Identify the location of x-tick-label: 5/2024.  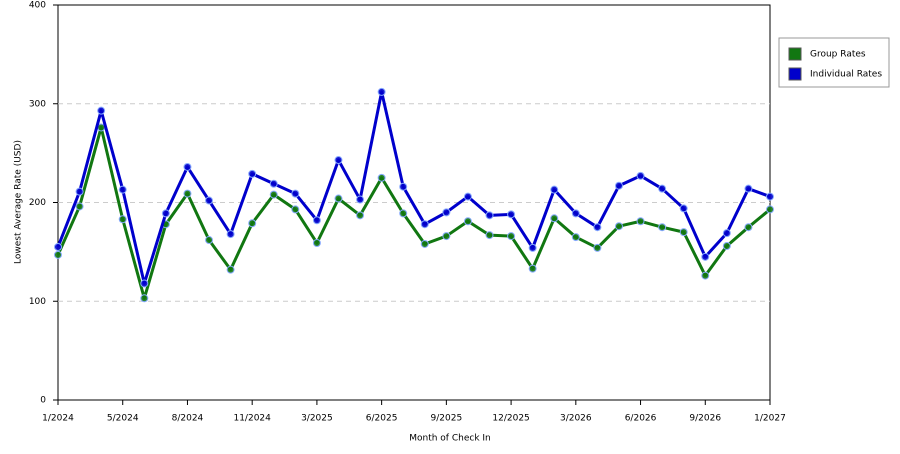
(123, 419).